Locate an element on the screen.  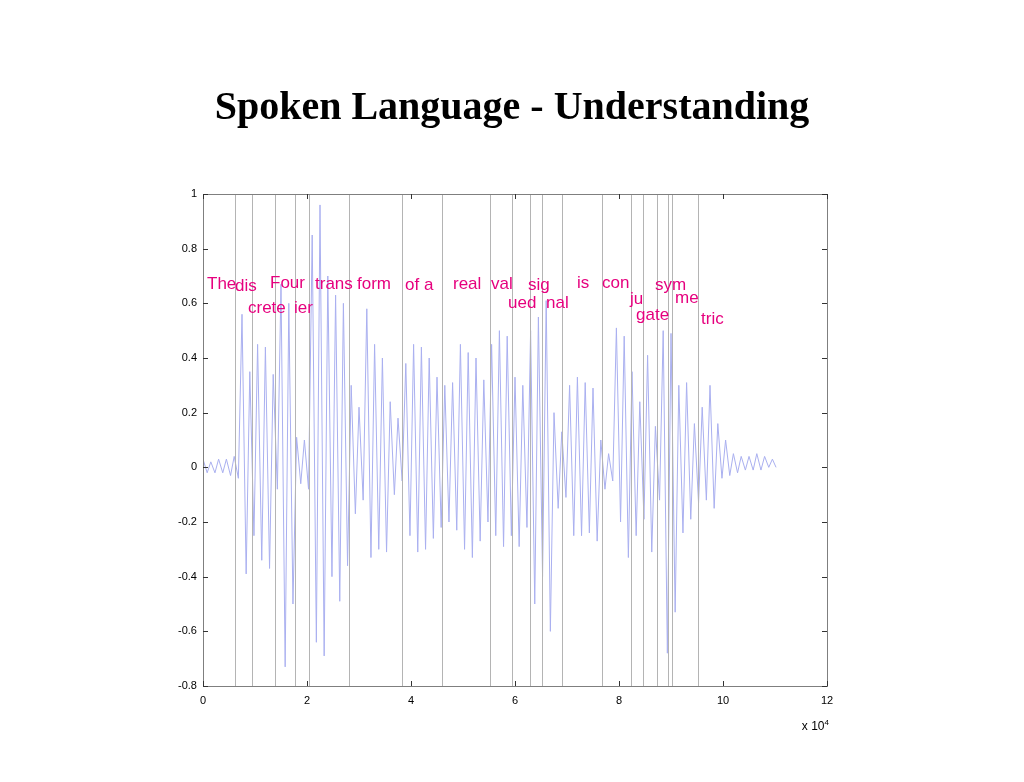
y-tick-label: 0.8 is located at coordinates (189, 247).